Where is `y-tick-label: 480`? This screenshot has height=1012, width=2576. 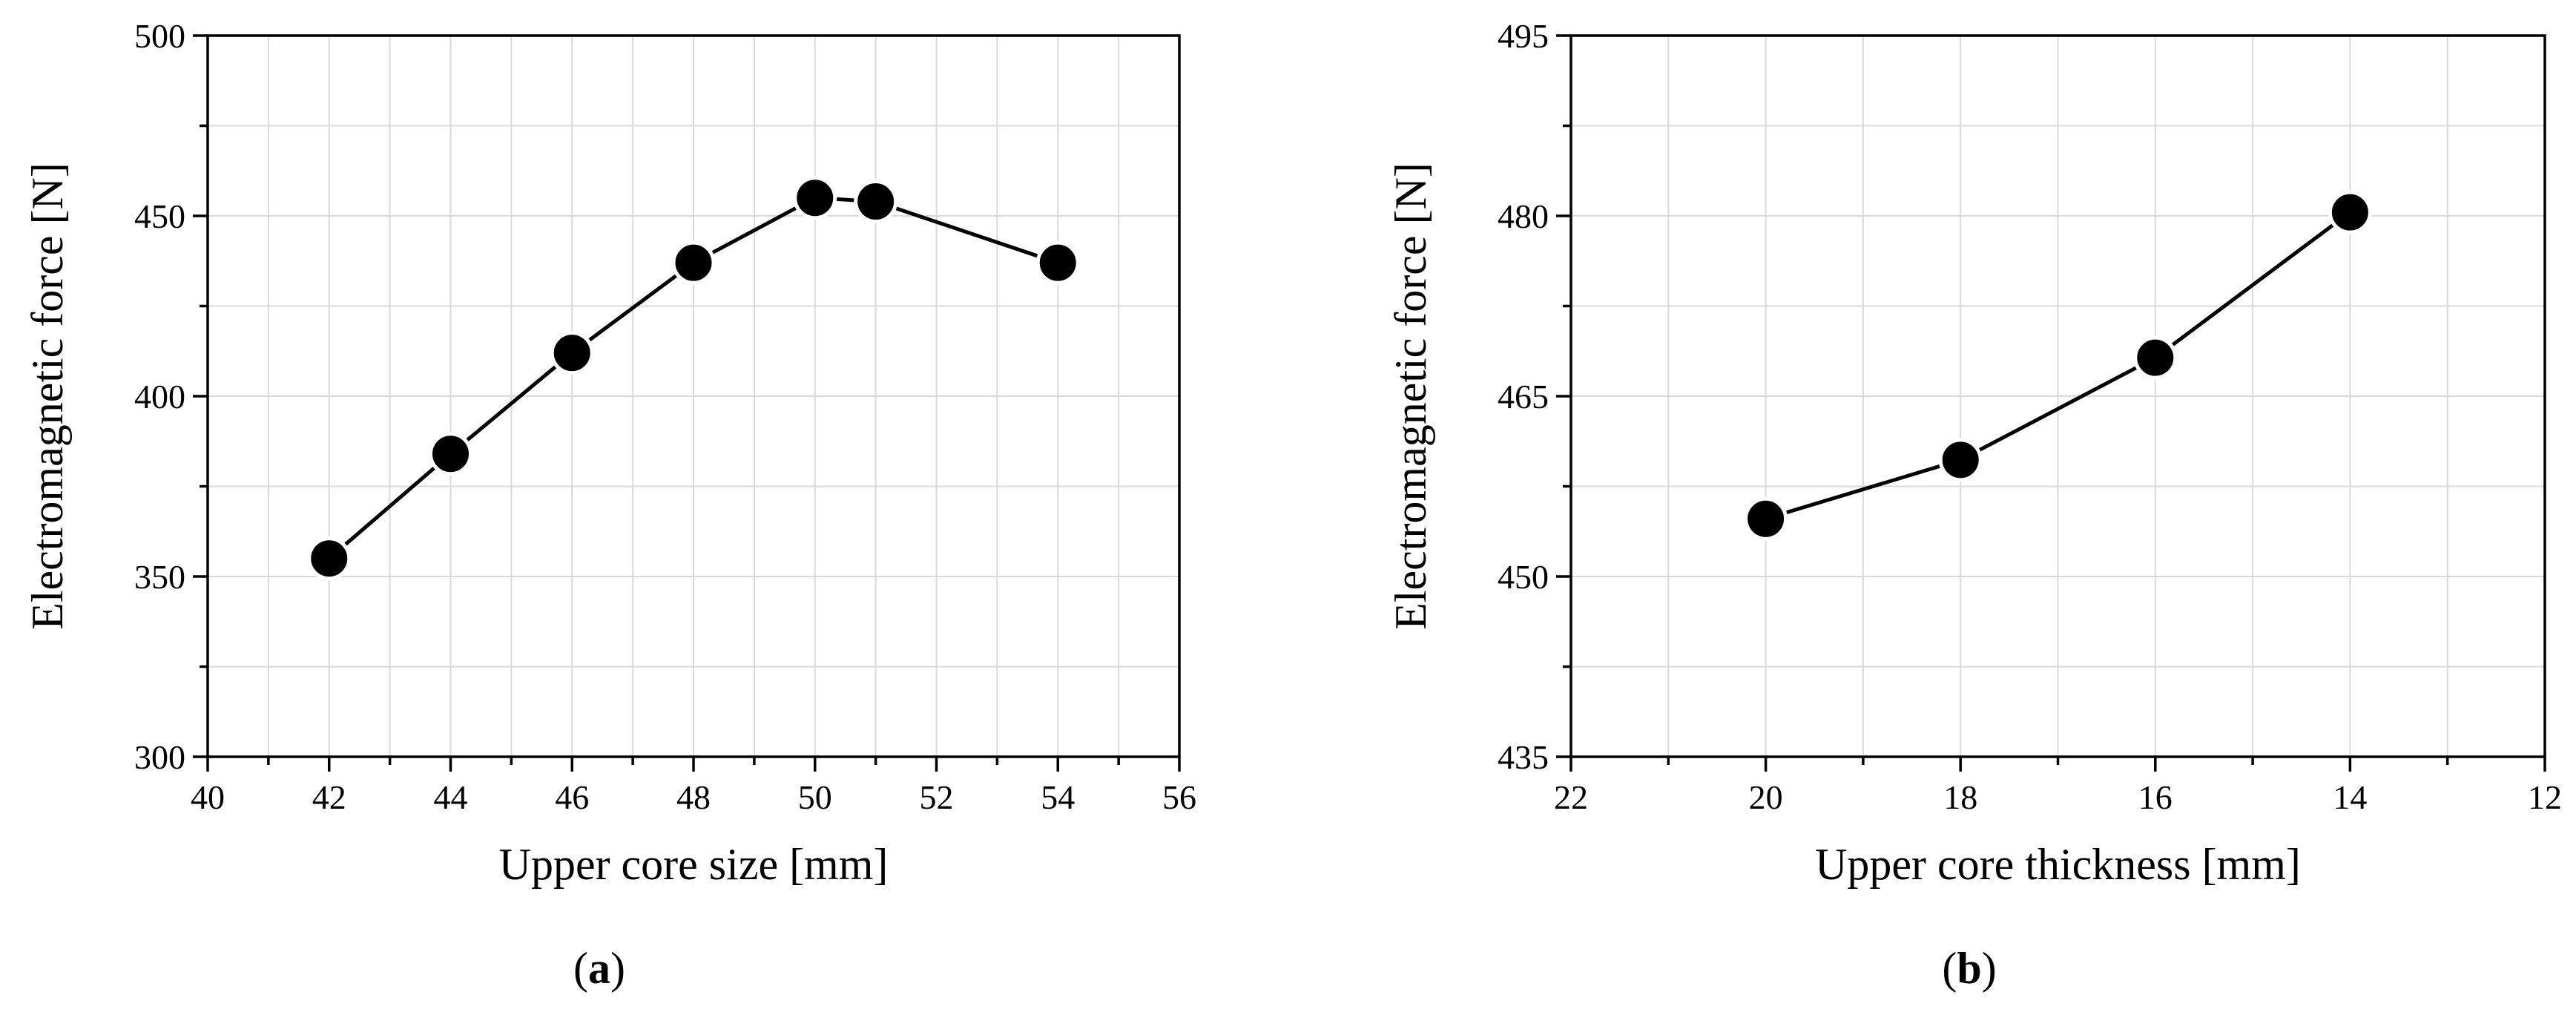 y-tick-label: 480 is located at coordinates (1523, 216).